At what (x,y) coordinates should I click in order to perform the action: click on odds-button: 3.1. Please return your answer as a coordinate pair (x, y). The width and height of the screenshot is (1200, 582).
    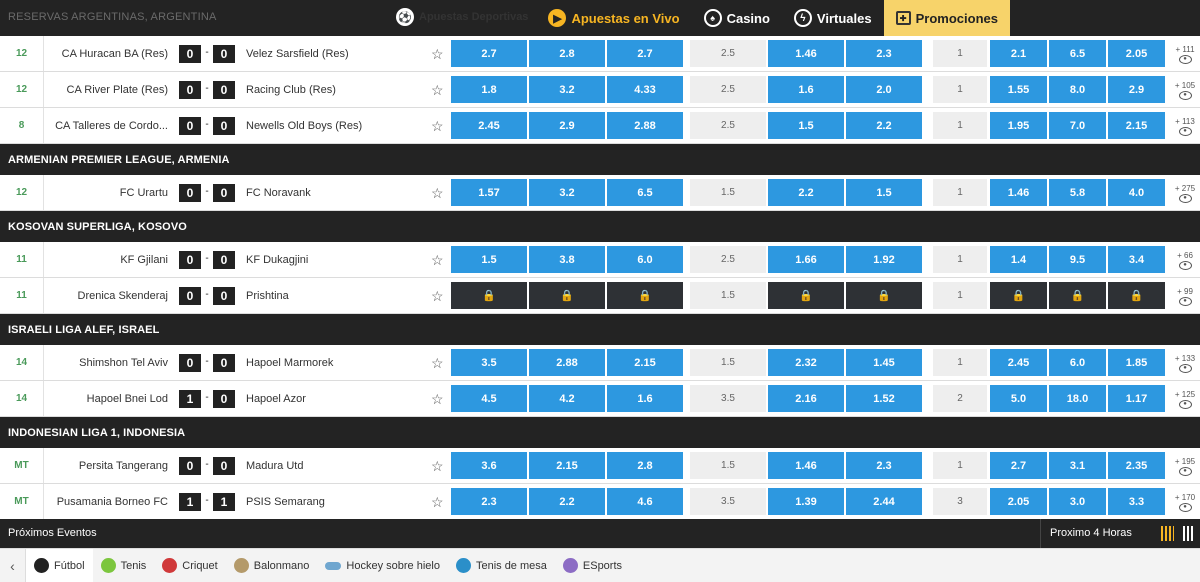
    Looking at the image, I should click on (1077, 465).